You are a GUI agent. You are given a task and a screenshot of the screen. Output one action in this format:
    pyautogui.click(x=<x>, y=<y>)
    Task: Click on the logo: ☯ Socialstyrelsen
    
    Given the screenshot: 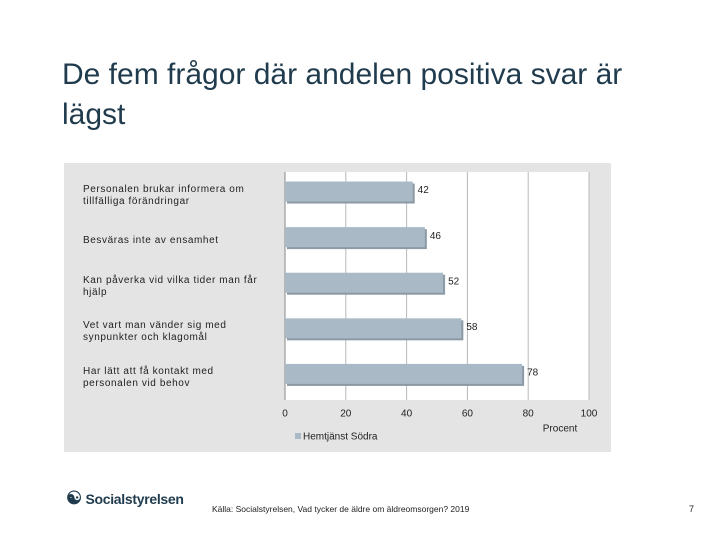 What is the action you would take?
    pyautogui.click(x=125, y=498)
    